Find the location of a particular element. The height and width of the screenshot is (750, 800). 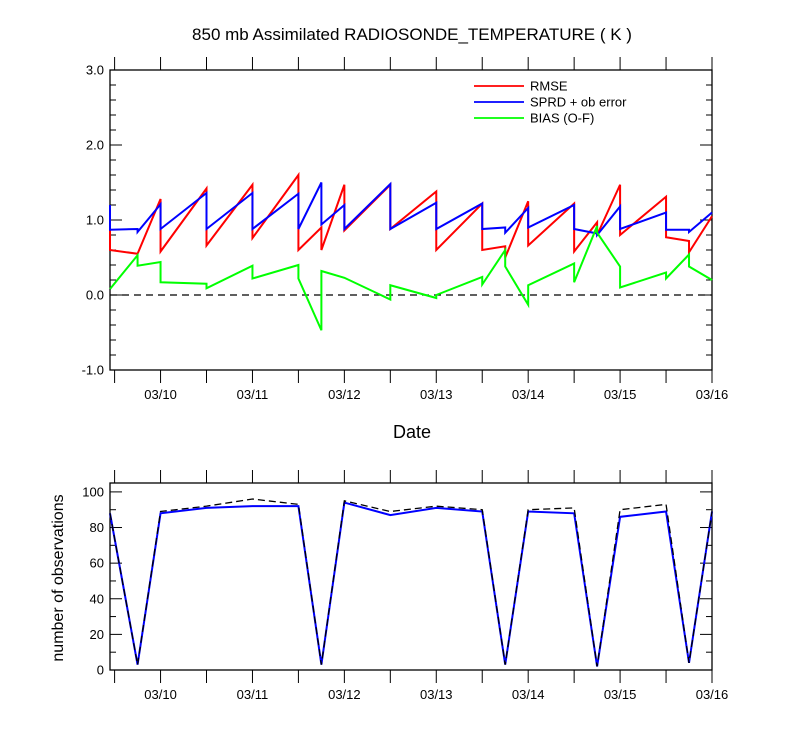

top-y-tick-label: 0.0 is located at coordinates (95, 295).